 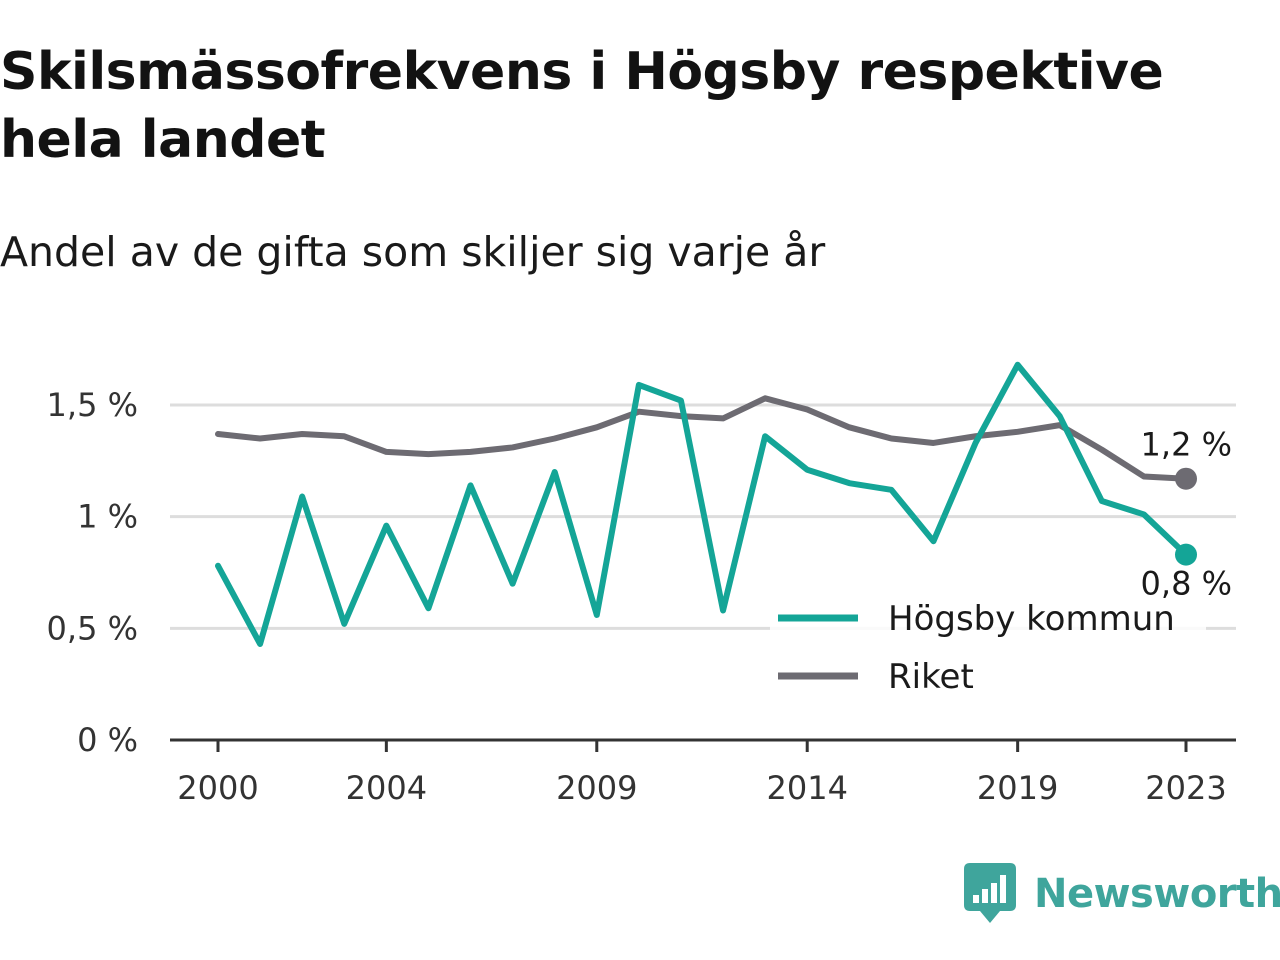 What do you see at coordinates (1185, 788) in the screenshot?
I see `x-tick-label: 2023` at bounding box center [1185, 788].